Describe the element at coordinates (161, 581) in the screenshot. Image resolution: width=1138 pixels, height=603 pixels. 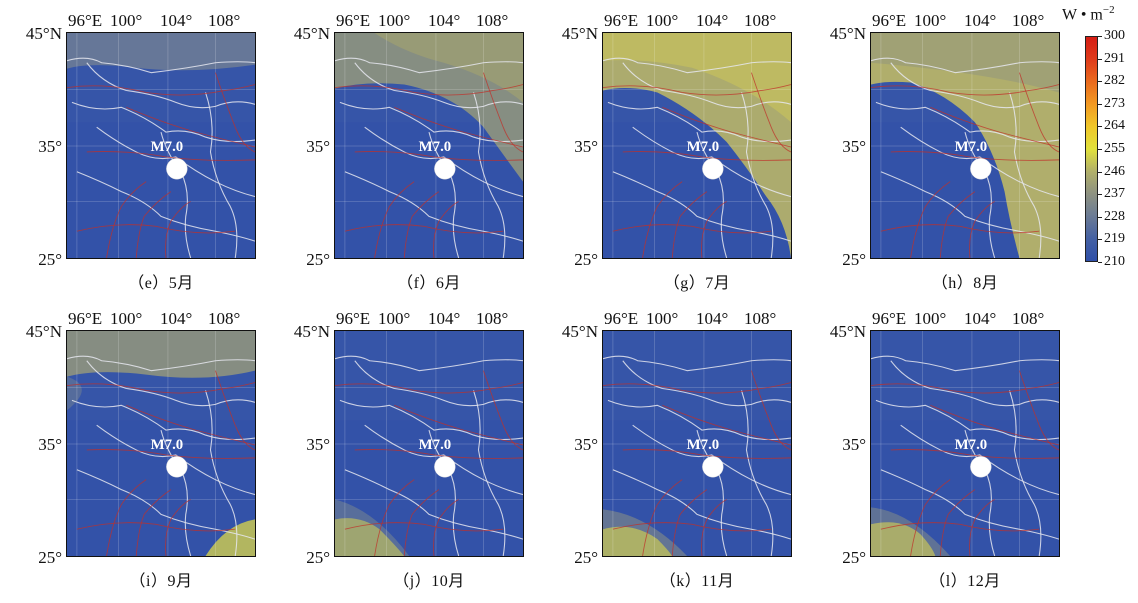
I see `panel-caption: （i）9月` at that location.